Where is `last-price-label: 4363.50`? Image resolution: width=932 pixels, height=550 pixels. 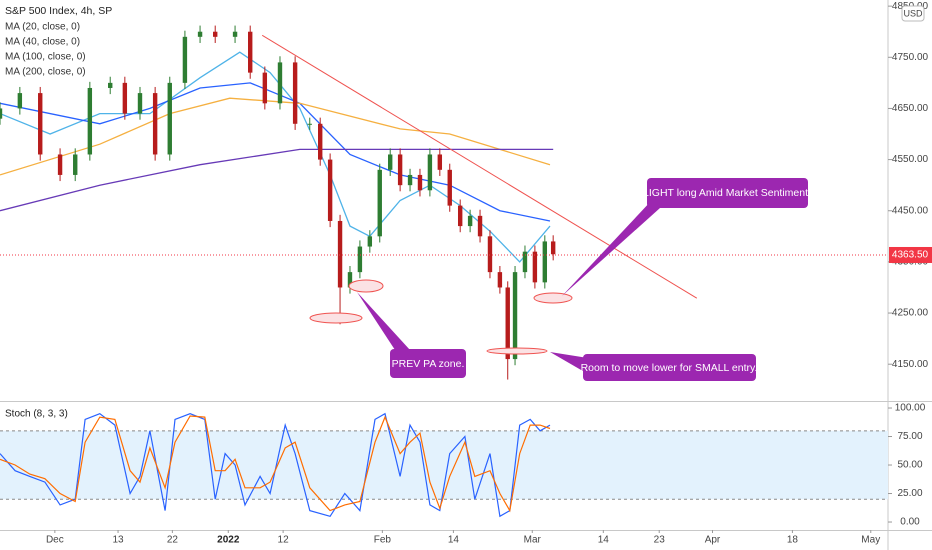 last-price-label: 4363.50 is located at coordinates (910, 255).